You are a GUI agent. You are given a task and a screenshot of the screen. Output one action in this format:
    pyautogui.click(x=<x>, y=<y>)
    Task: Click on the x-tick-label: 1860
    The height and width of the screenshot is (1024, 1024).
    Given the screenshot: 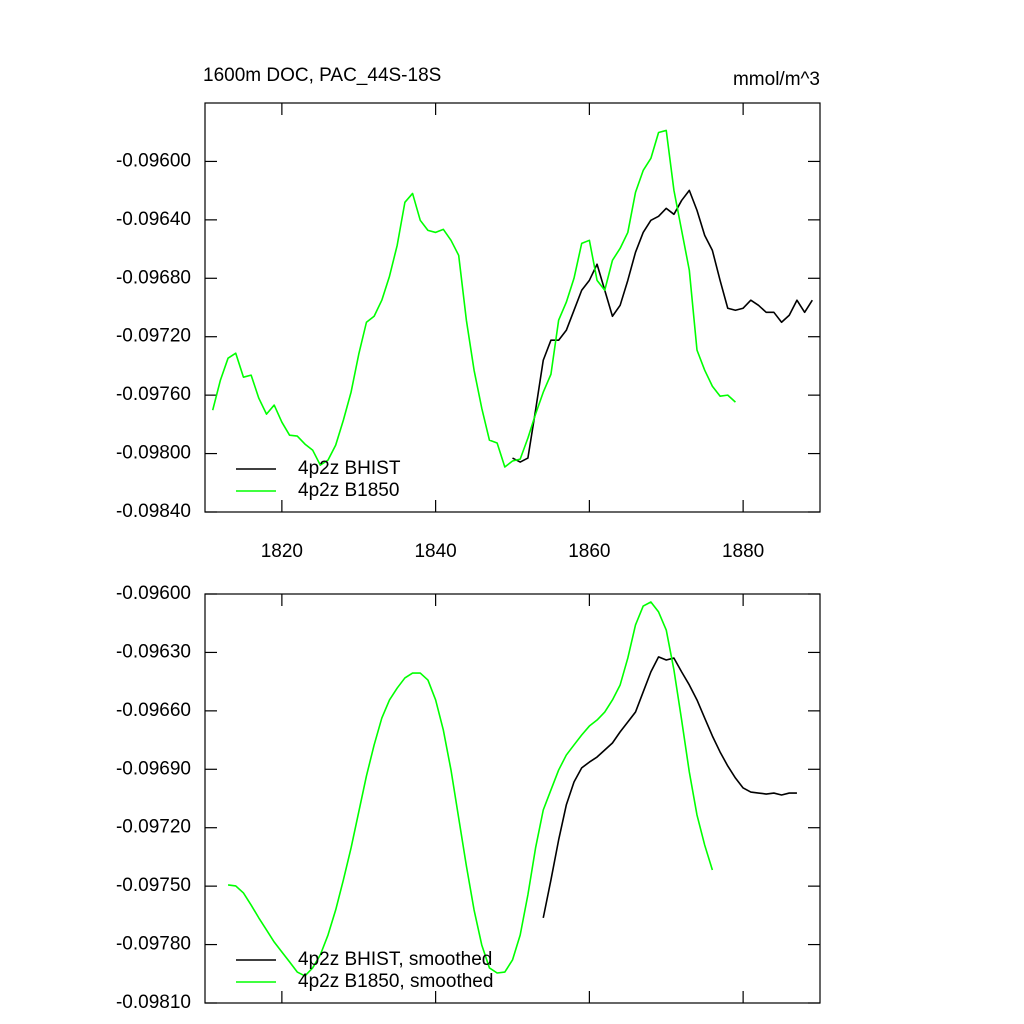 What is the action you would take?
    pyautogui.click(x=589, y=551)
    